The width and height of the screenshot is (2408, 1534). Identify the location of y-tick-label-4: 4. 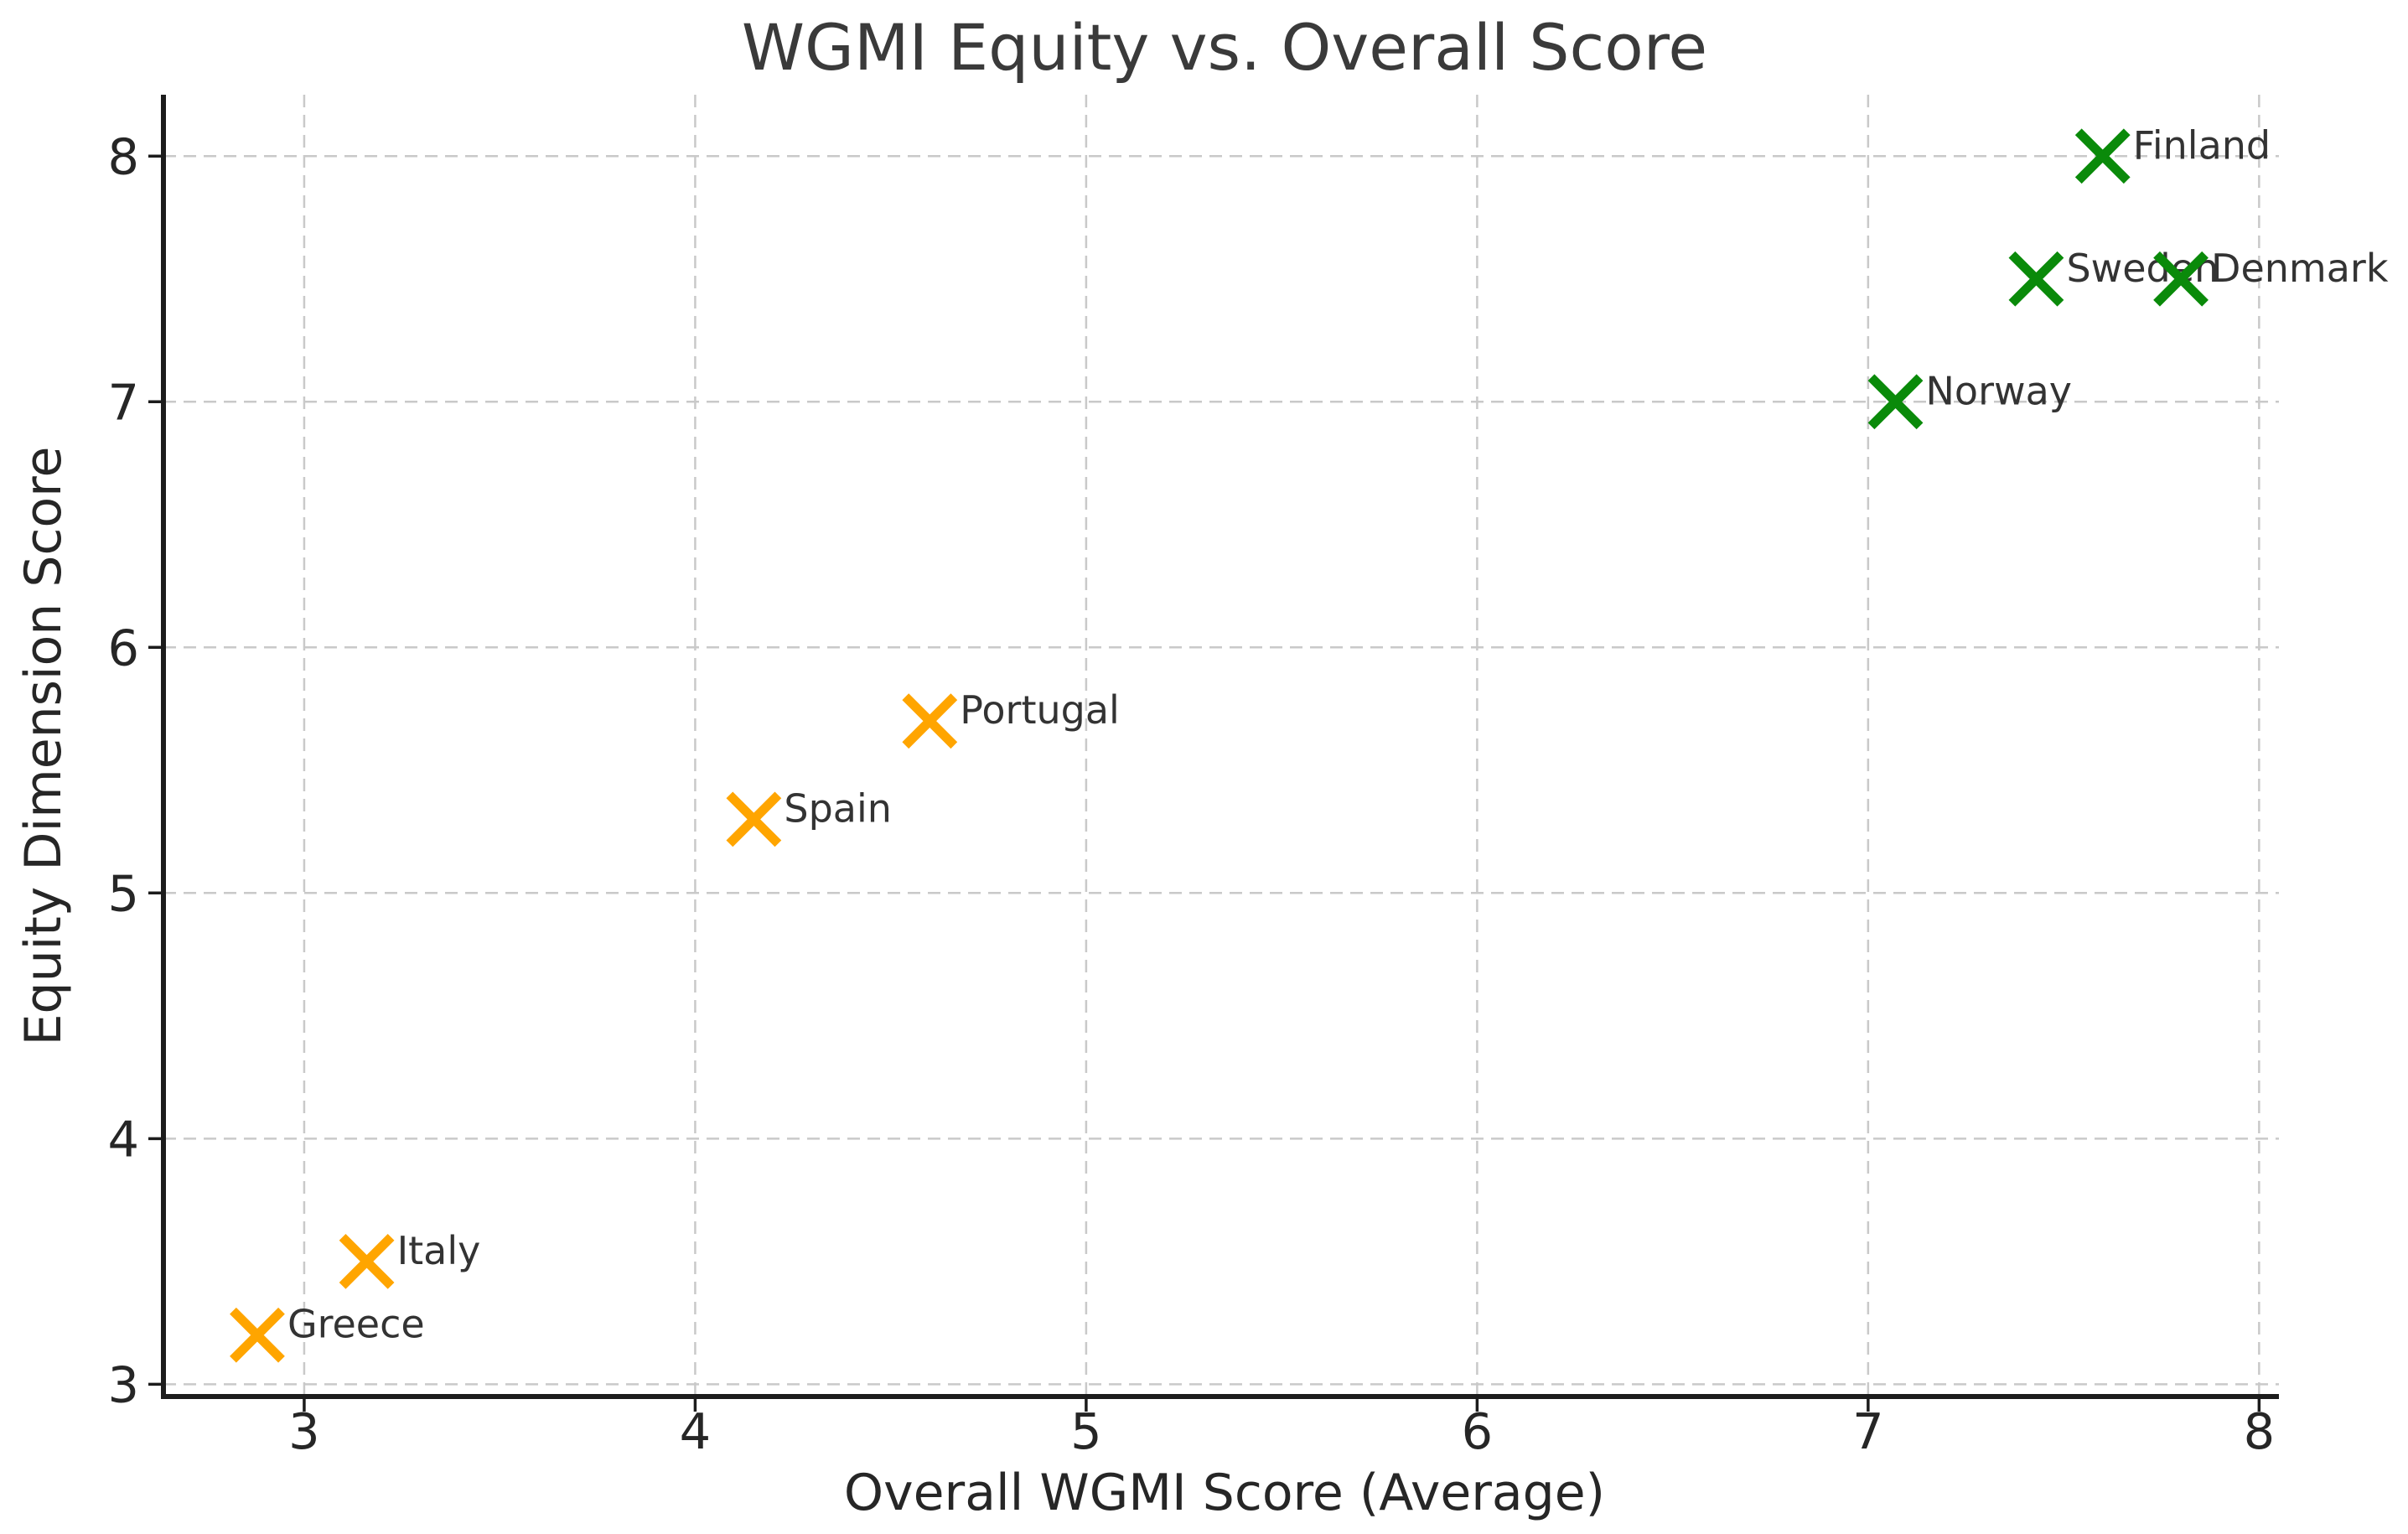
(123, 1139).